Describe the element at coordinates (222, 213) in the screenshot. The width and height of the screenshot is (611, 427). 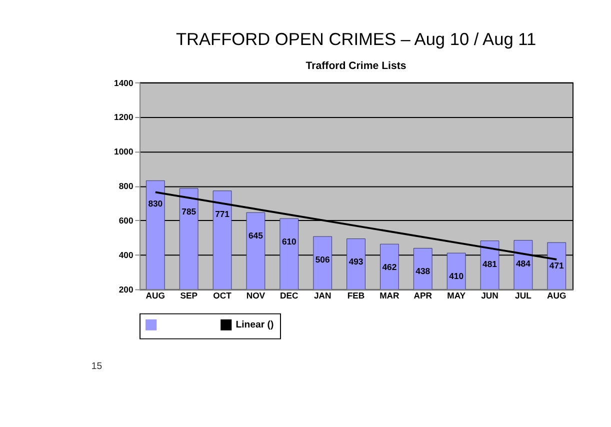
I see `data-label: 771` at that location.